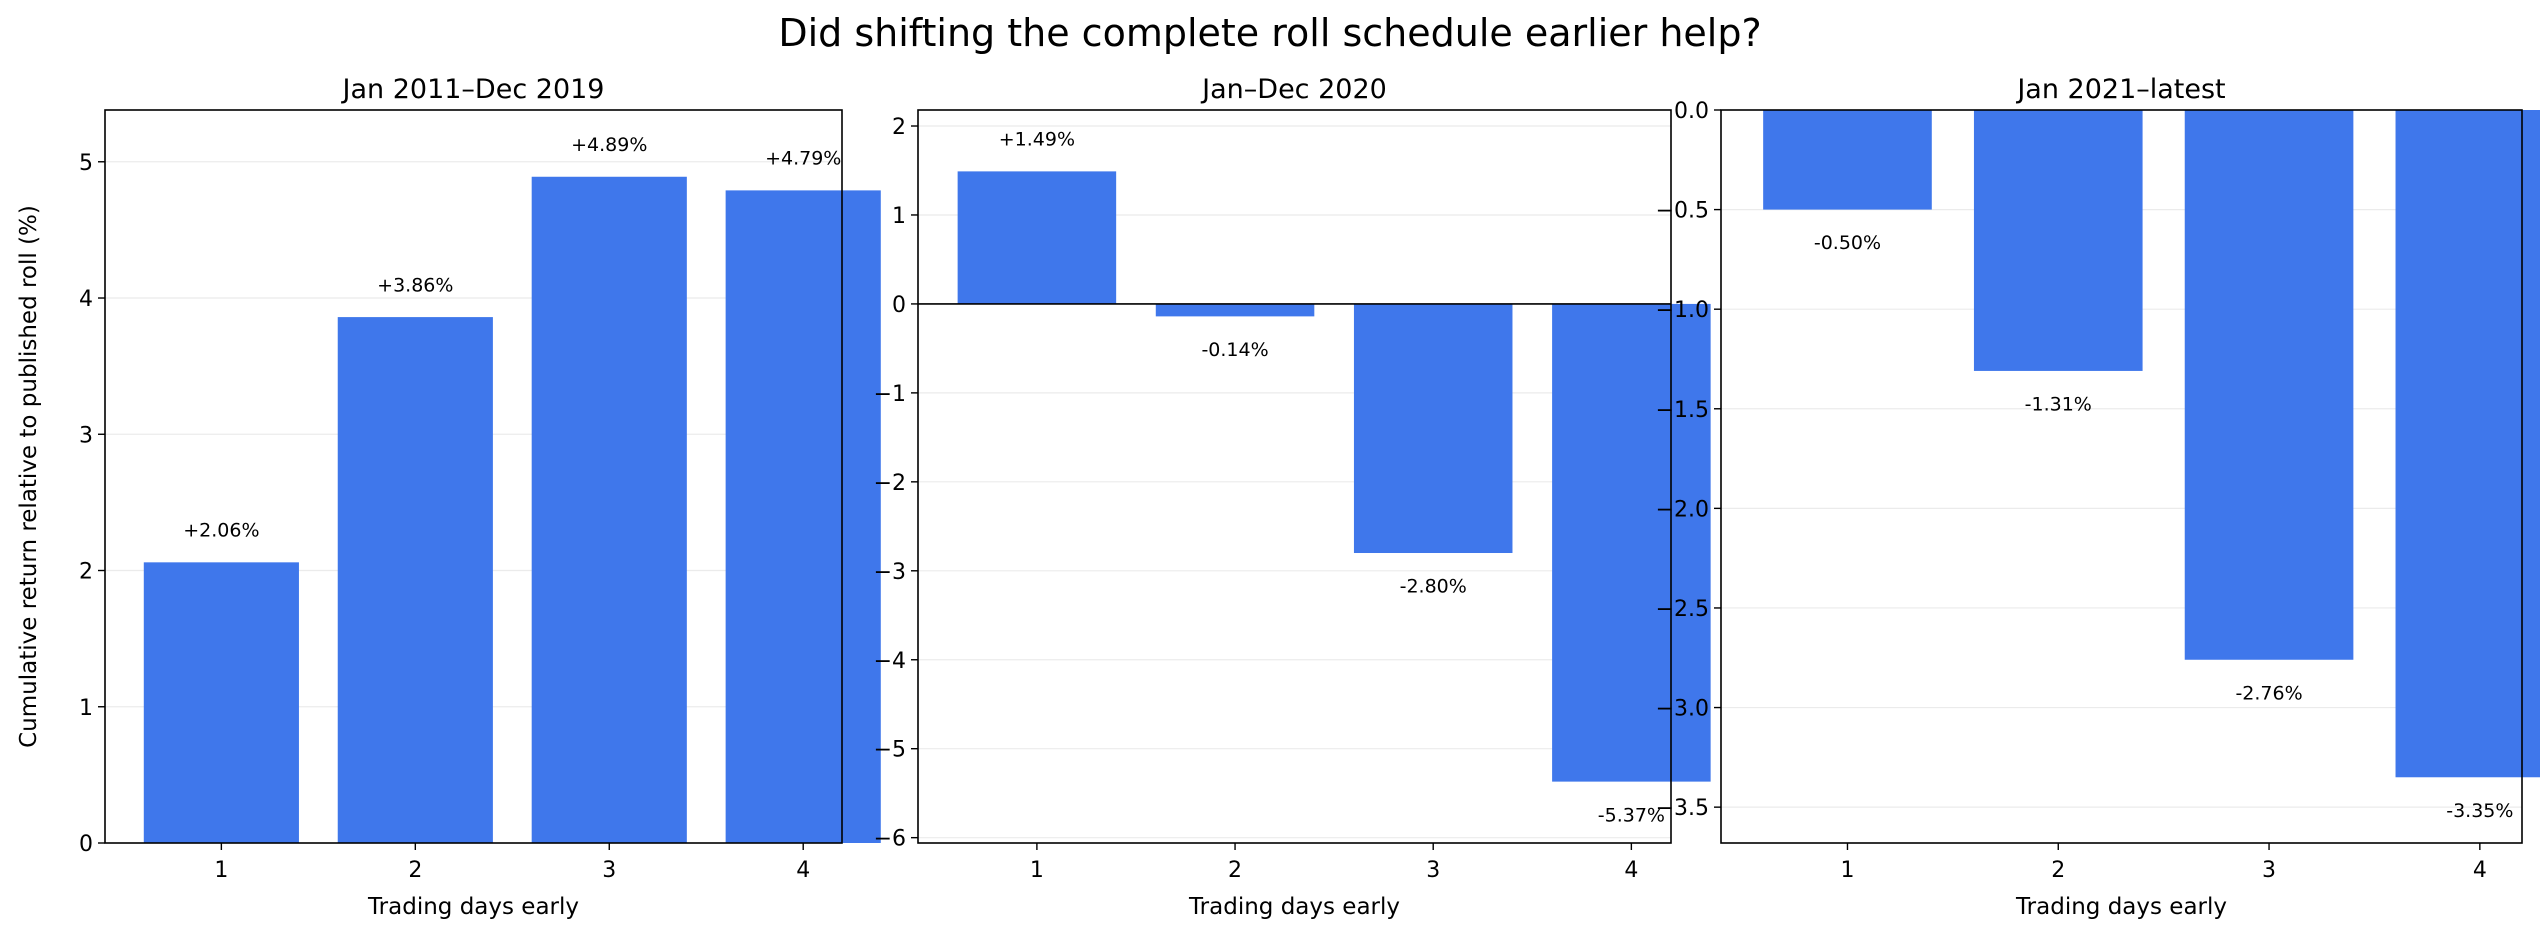 The height and width of the screenshot is (938, 2540). I want to click on ytick-label-2021-latest-0: −3.5, so click(1682, 808).